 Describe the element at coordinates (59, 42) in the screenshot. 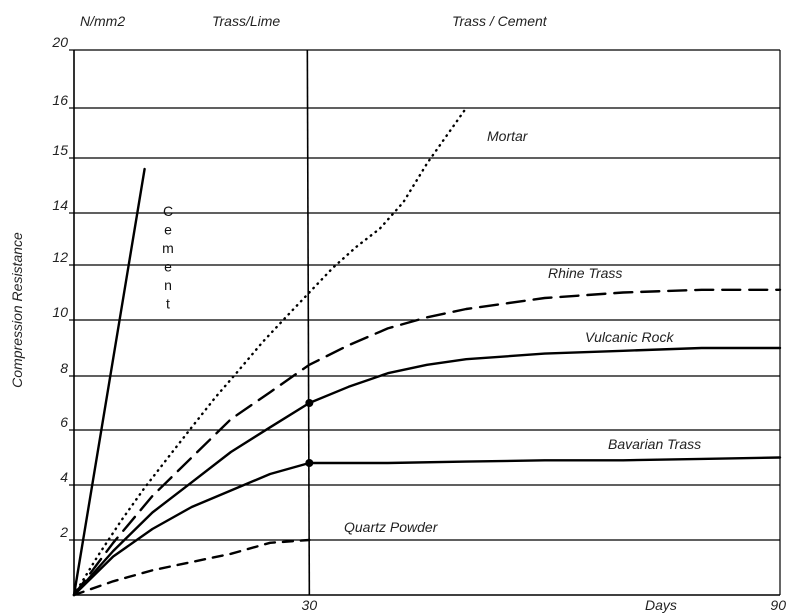

I see `y-tick-label-20: 20` at that location.